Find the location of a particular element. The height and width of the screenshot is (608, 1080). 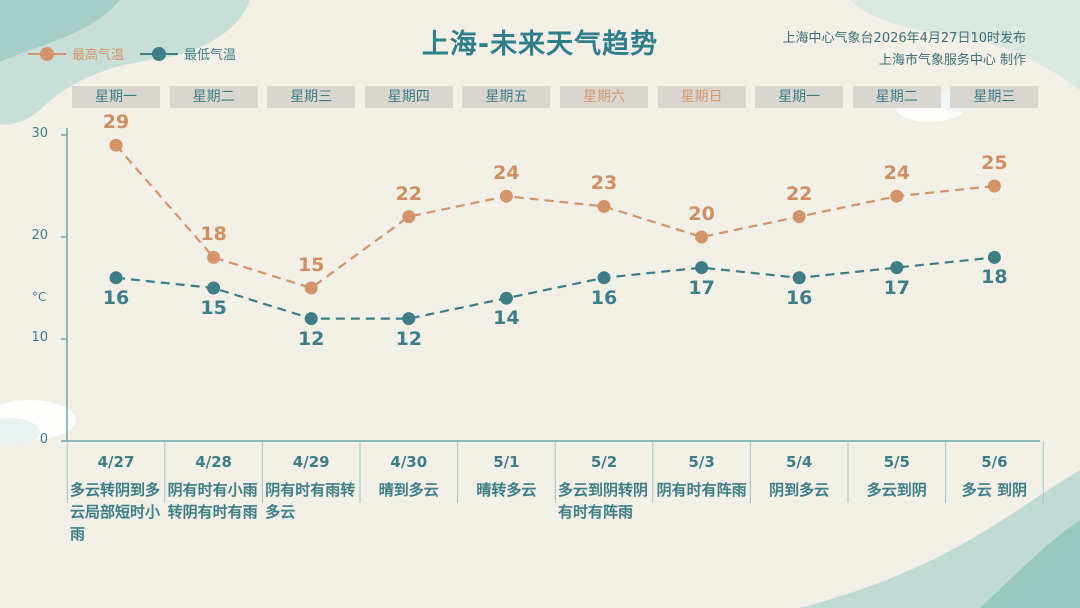

forecast-date: 4/29 is located at coordinates (311, 462).